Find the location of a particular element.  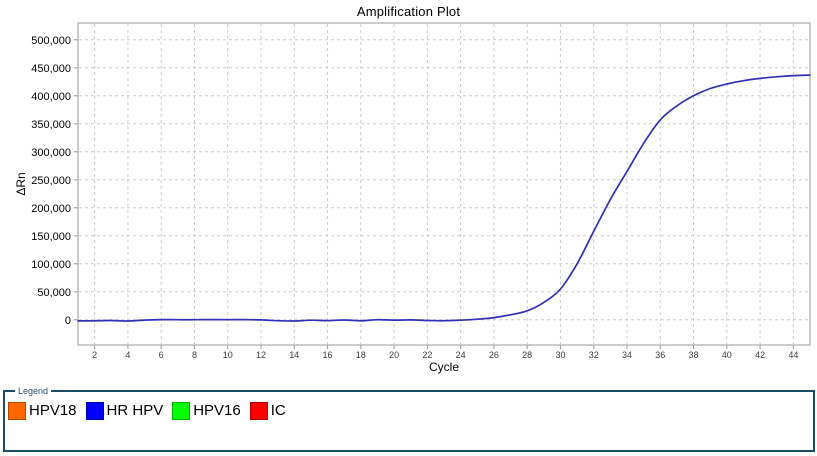

x-tick-label: 40 is located at coordinates (727, 355).